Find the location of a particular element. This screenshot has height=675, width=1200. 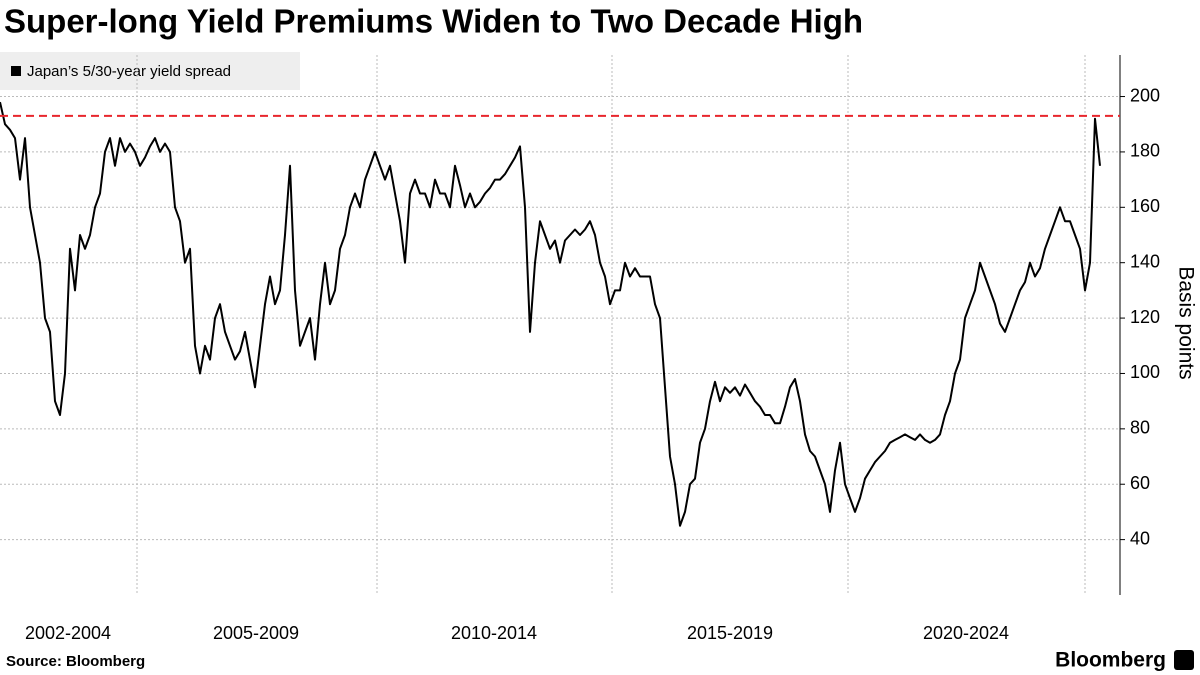

source: Source: Bloomberg is located at coordinates (75, 661).